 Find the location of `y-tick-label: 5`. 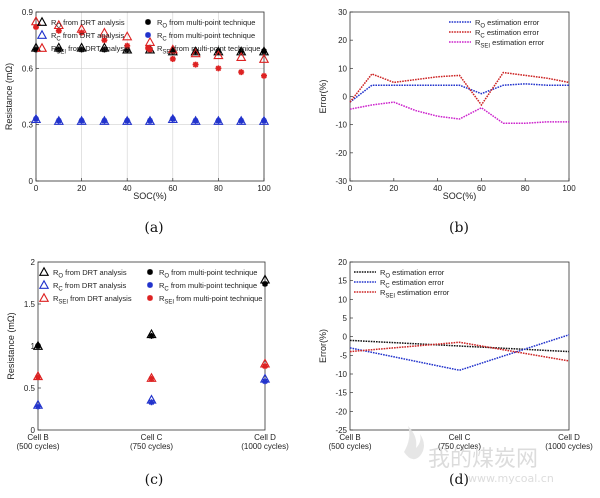

y-tick-label: 5 is located at coordinates (345, 318).